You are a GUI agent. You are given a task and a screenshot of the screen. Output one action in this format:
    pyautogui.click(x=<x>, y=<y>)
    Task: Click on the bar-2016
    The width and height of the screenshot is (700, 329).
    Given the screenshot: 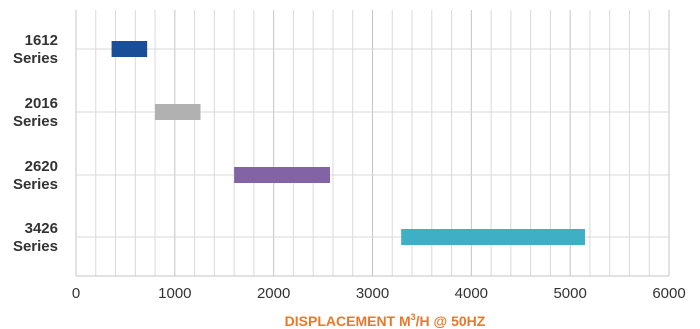 What is the action you would take?
    pyautogui.click(x=178, y=112)
    